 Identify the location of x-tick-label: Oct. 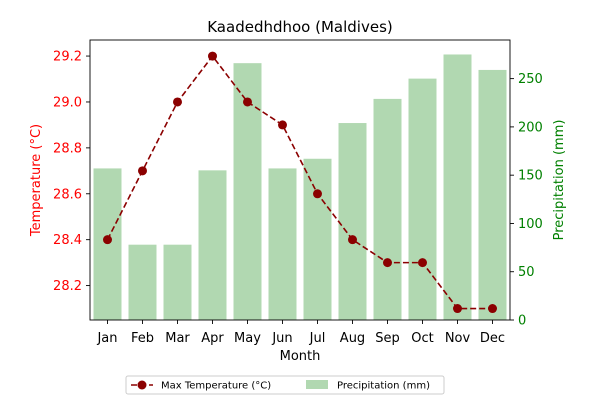
(422, 338).